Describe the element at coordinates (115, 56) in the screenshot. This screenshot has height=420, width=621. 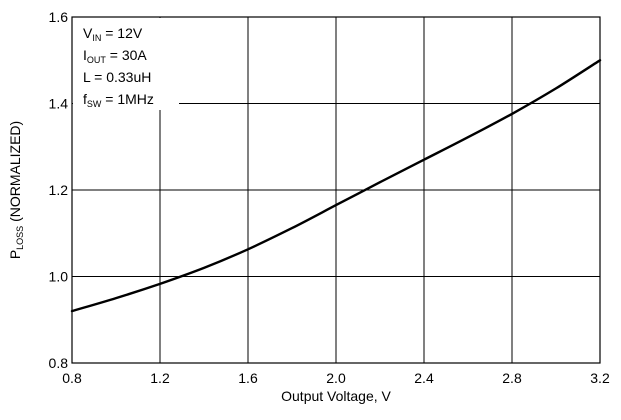
I see `annotation-line-1: IOUT = 30A` at that location.